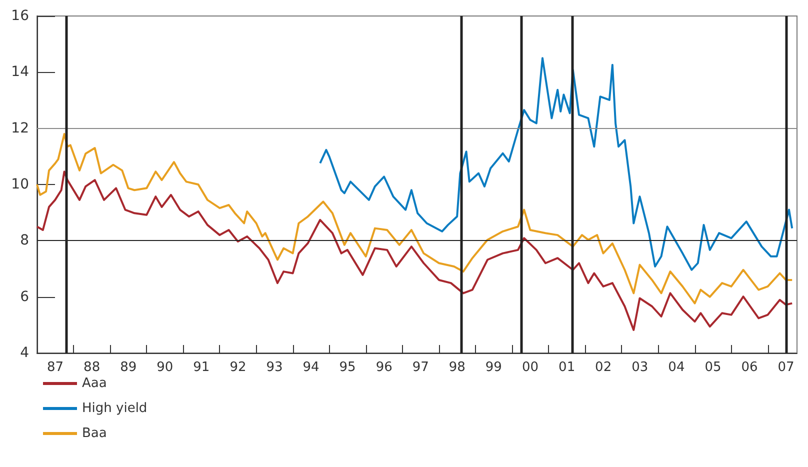 The width and height of the screenshot is (808, 467). What do you see at coordinates (238, 367) in the screenshot?
I see `x-tick-label: 92` at bounding box center [238, 367].